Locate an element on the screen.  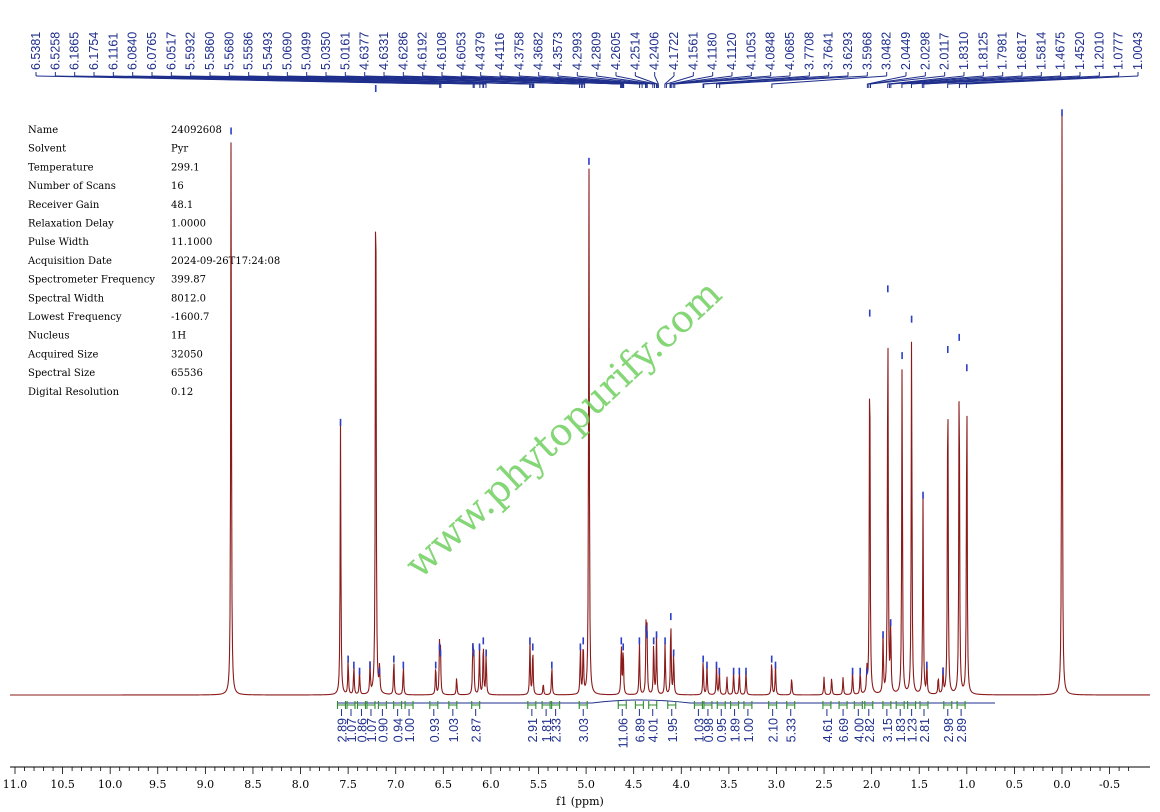
peak-label: 4.3682 is located at coordinates (539, 51).